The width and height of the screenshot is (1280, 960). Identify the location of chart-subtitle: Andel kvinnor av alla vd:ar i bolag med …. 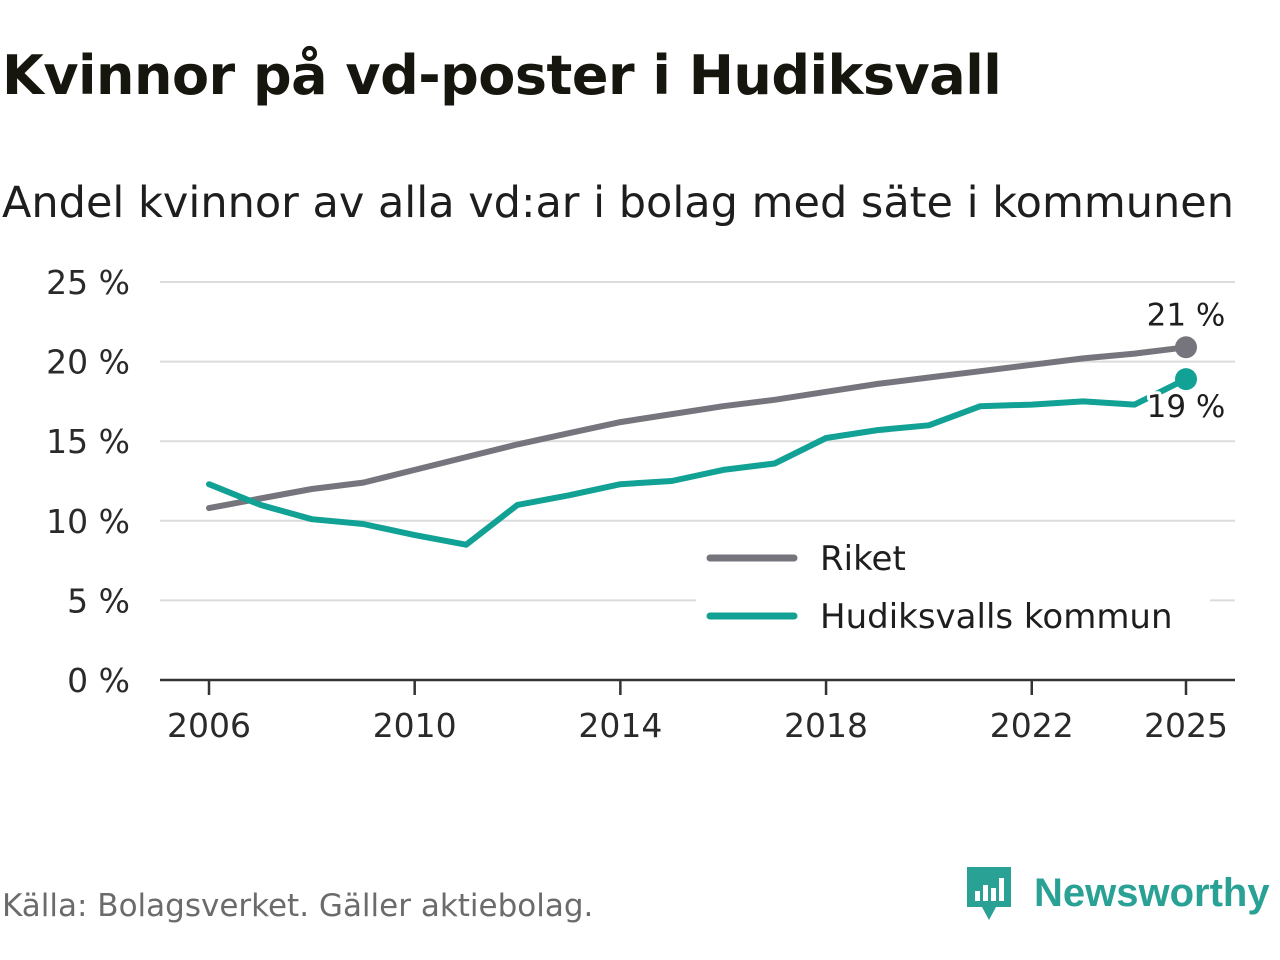
(618, 203).